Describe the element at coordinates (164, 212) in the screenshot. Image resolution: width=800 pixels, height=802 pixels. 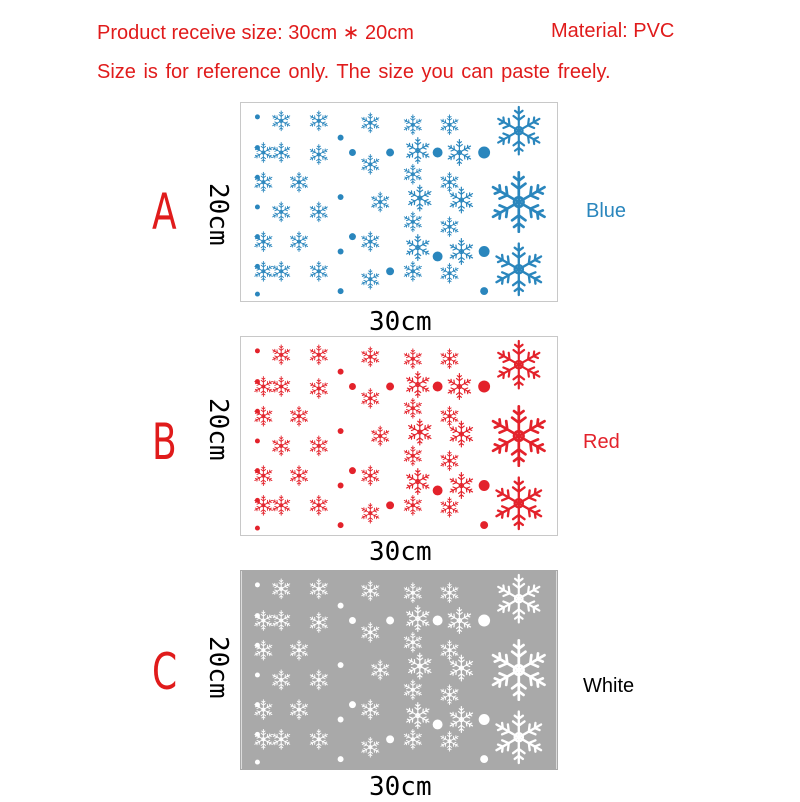
I see `variant-a-letter: A` at that location.